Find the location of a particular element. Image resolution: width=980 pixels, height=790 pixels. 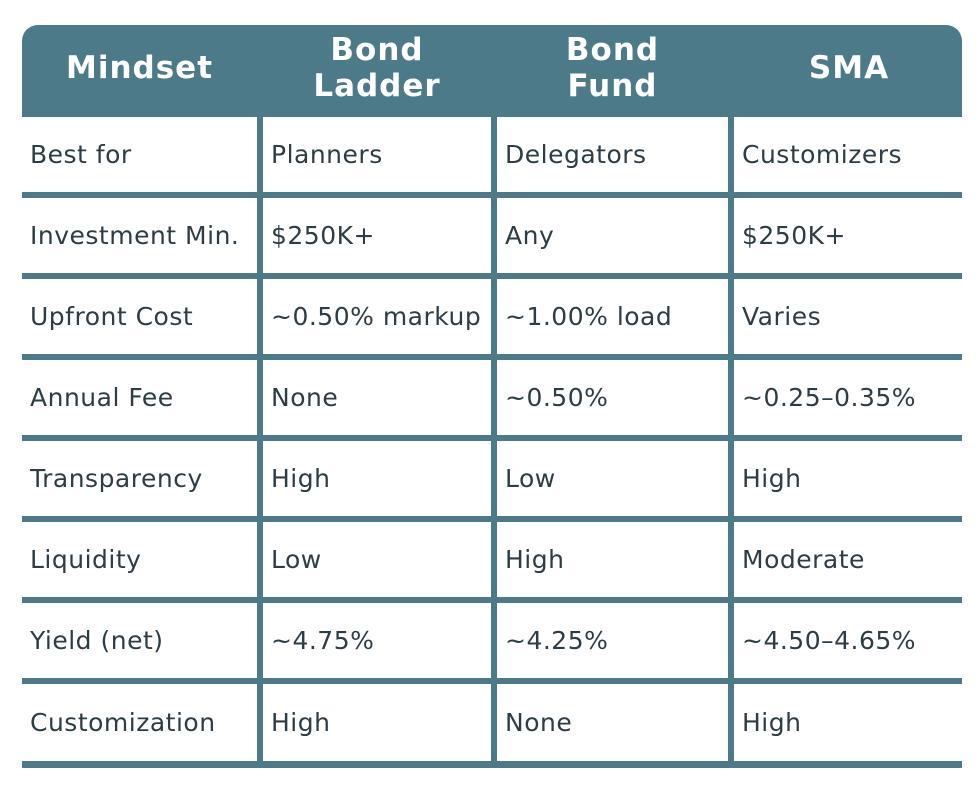

header-bond-fund-line-2: Fund is located at coordinates (612, 86).